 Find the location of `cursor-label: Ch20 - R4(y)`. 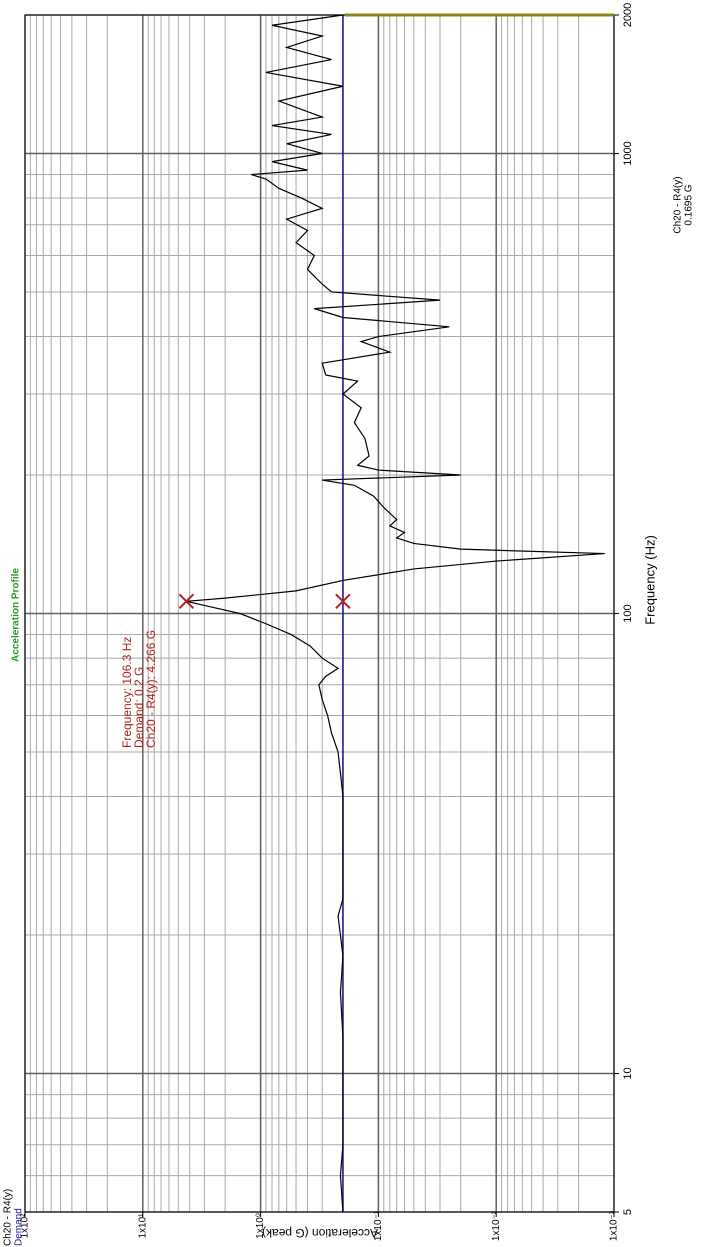

cursor-label: Ch20 - R4(y) is located at coordinates (678, 204).